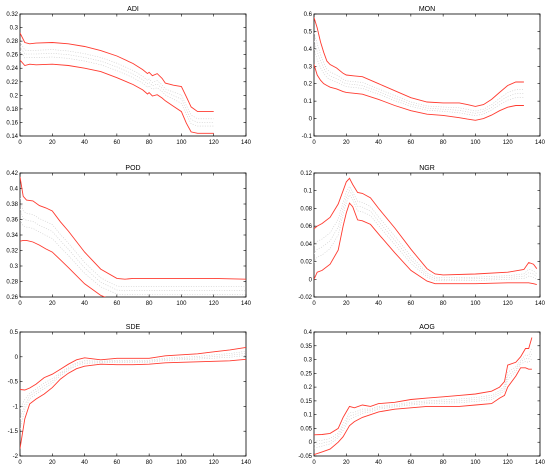  What do you see at coordinates (12, 205) in the screenshot?
I see `y-tick-label: 0.38` at bounding box center [12, 205].